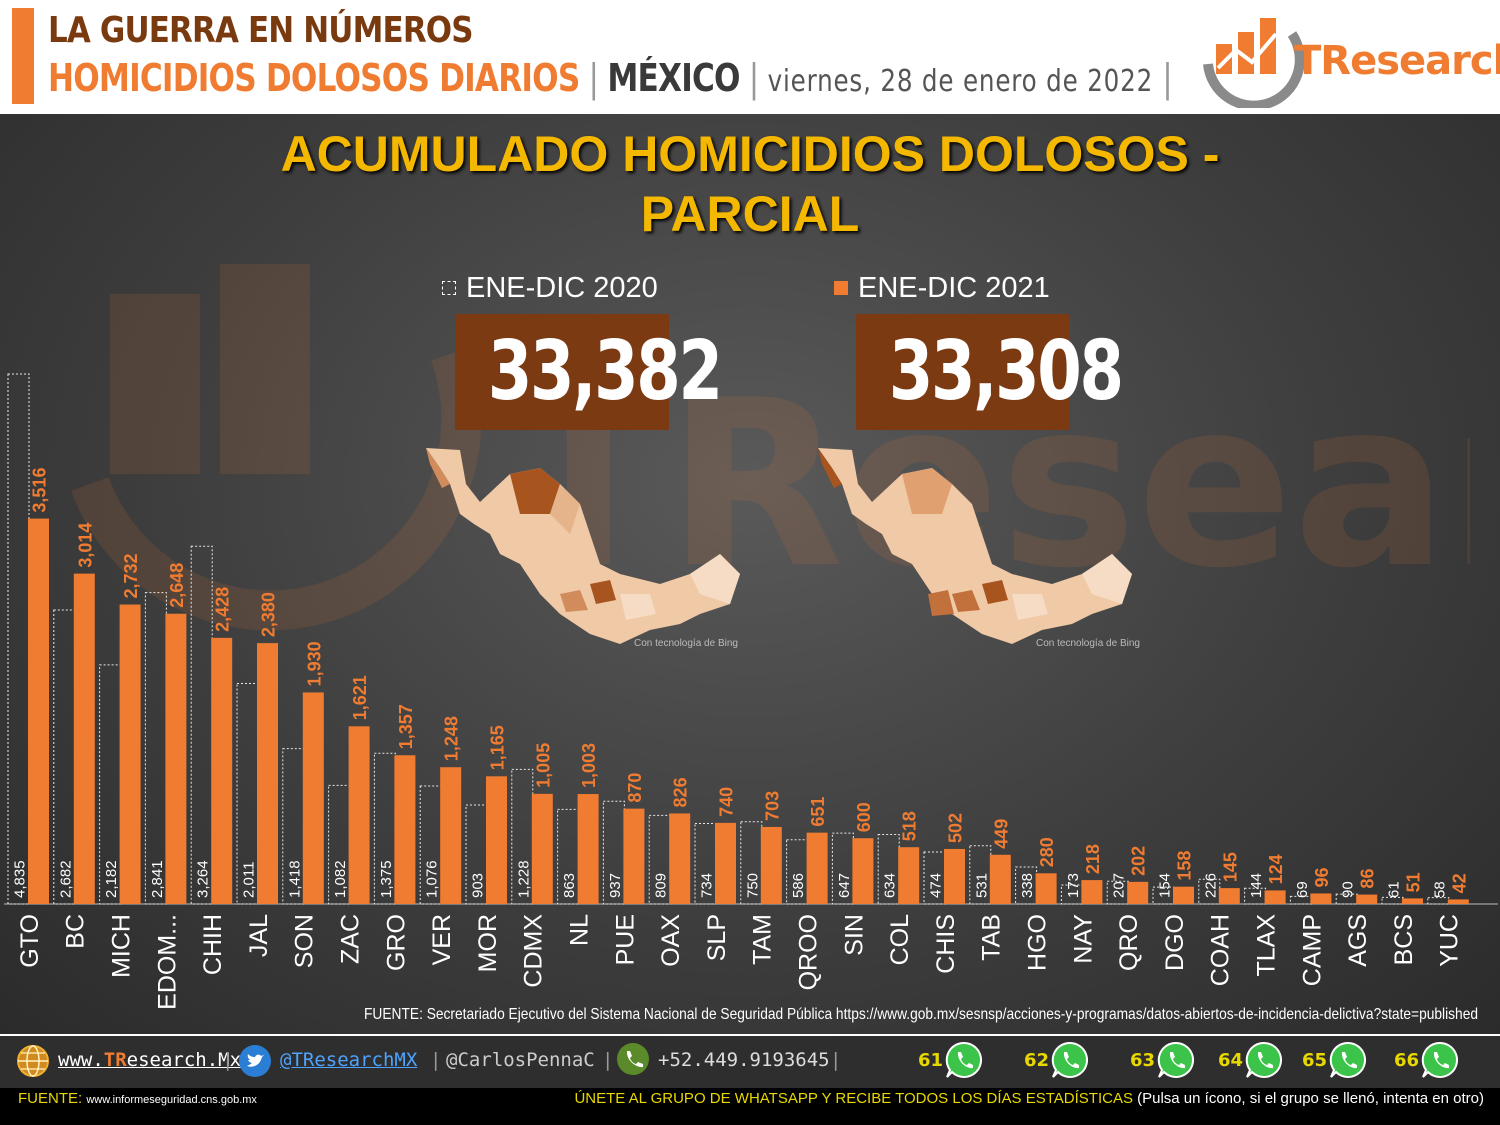 The image size is (1500, 1125). Describe the element at coordinates (910, 826) in the screenshot. I see `bar-label-2021: 518` at that location.